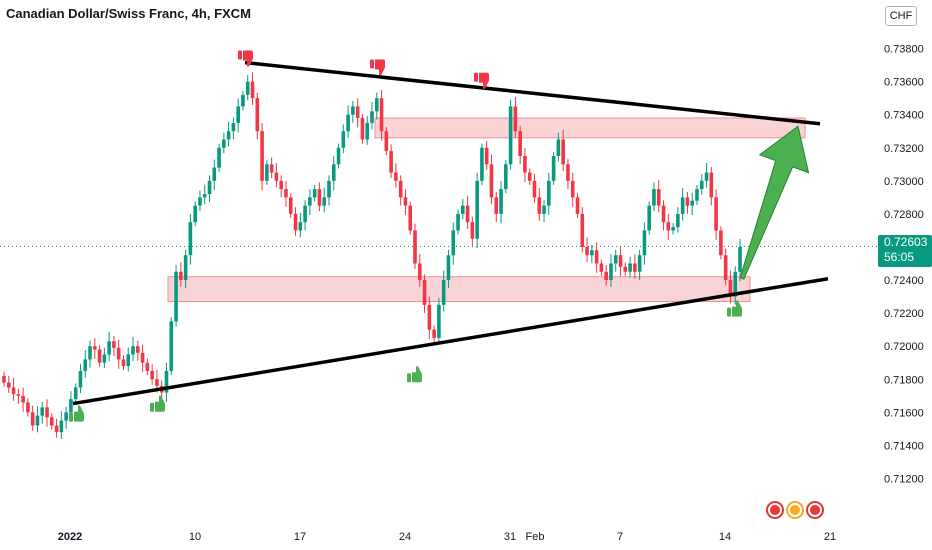  What do you see at coordinates (901, 16) in the screenshot?
I see `currency-selector: CHF` at bounding box center [901, 16].